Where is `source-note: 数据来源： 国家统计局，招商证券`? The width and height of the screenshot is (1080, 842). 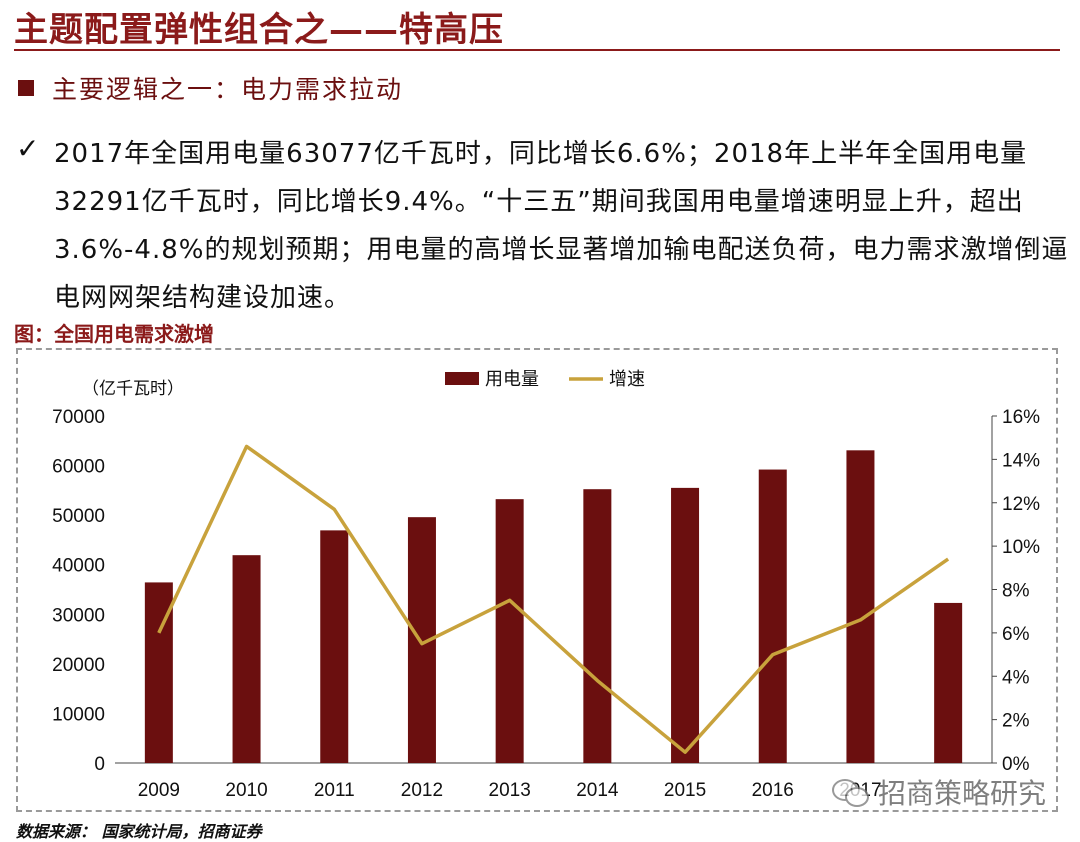
source-note: 数据来源： 国家统计局，招商证券 is located at coordinates (139, 830).